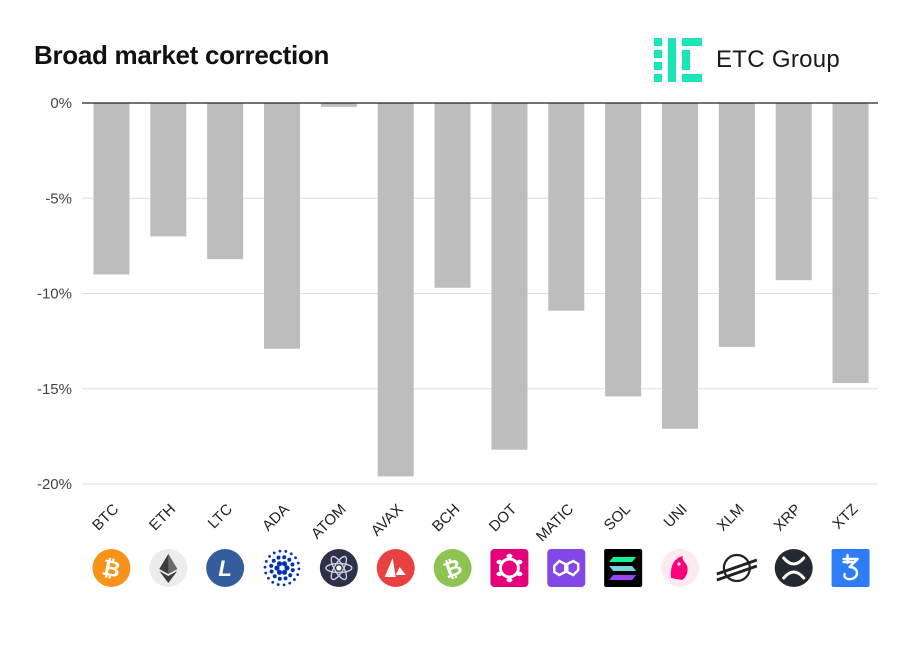  What do you see at coordinates (623, 250) in the screenshot?
I see `bar-sol` at bounding box center [623, 250].